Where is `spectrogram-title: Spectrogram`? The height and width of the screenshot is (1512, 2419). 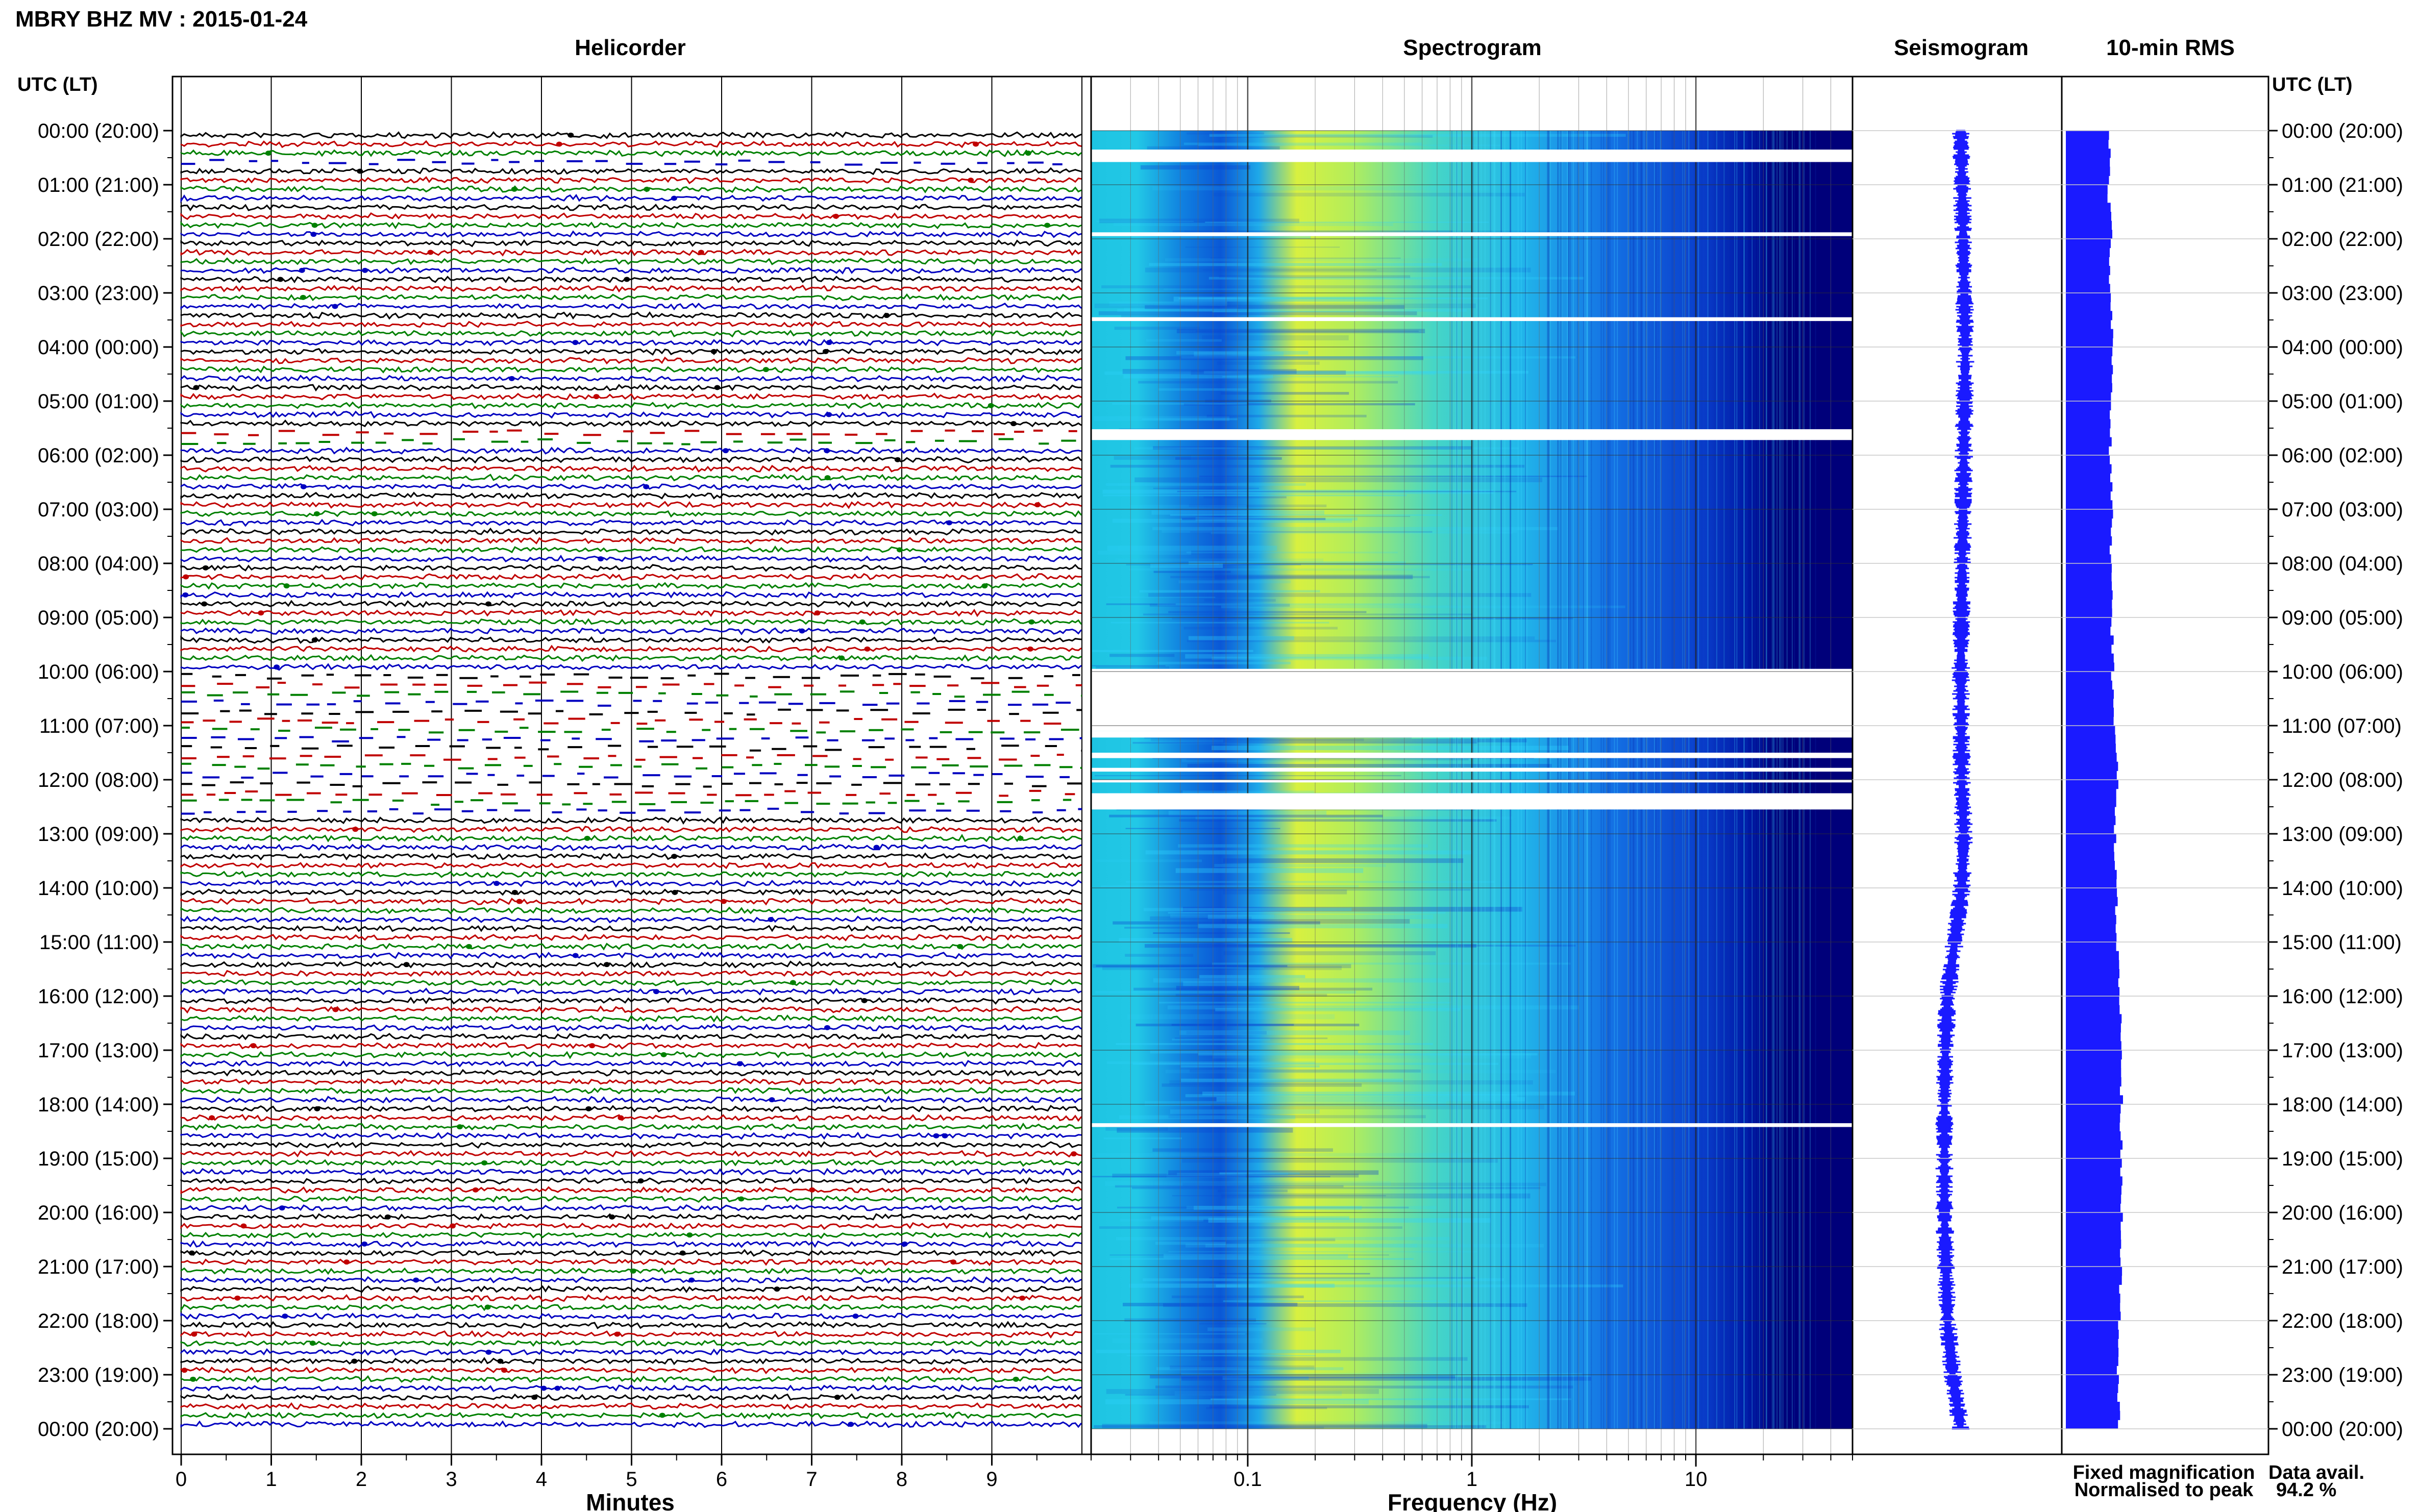 spectrogram-title: Spectrogram is located at coordinates (1472, 47).